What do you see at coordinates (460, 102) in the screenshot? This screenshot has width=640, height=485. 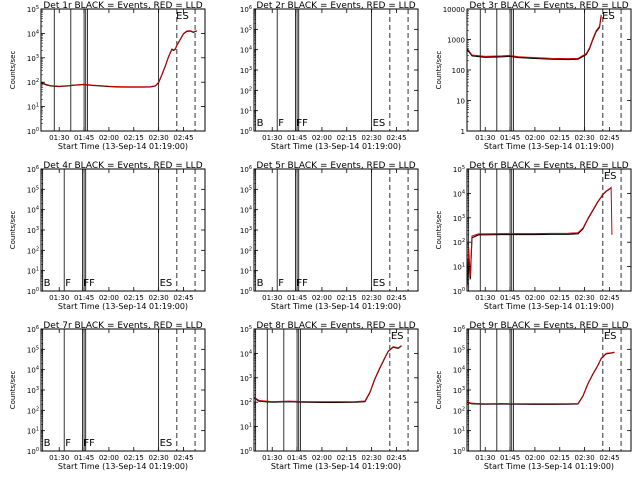 I see `y-tick-label: 10` at bounding box center [460, 102].